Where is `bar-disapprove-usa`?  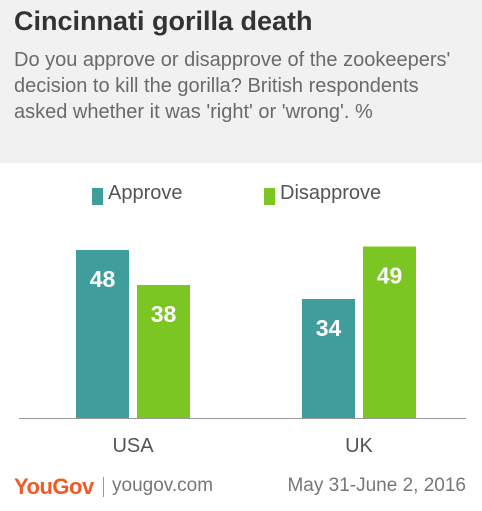 bar-disapprove-usa is located at coordinates (163, 351).